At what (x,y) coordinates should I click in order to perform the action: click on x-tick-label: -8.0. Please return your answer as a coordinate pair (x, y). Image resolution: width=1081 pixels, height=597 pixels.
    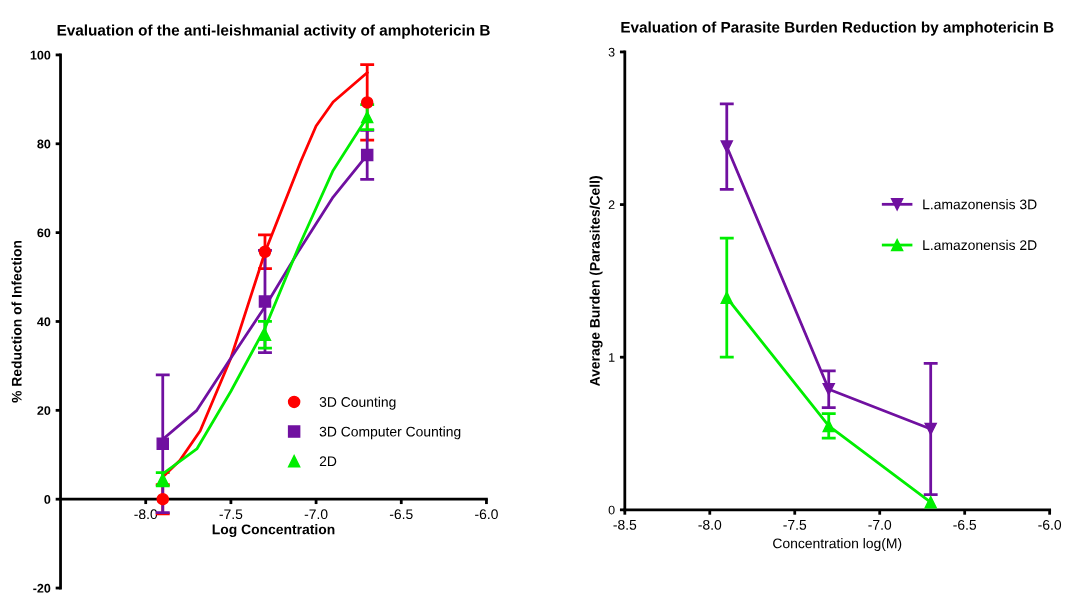
    Looking at the image, I should click on (710, 524).